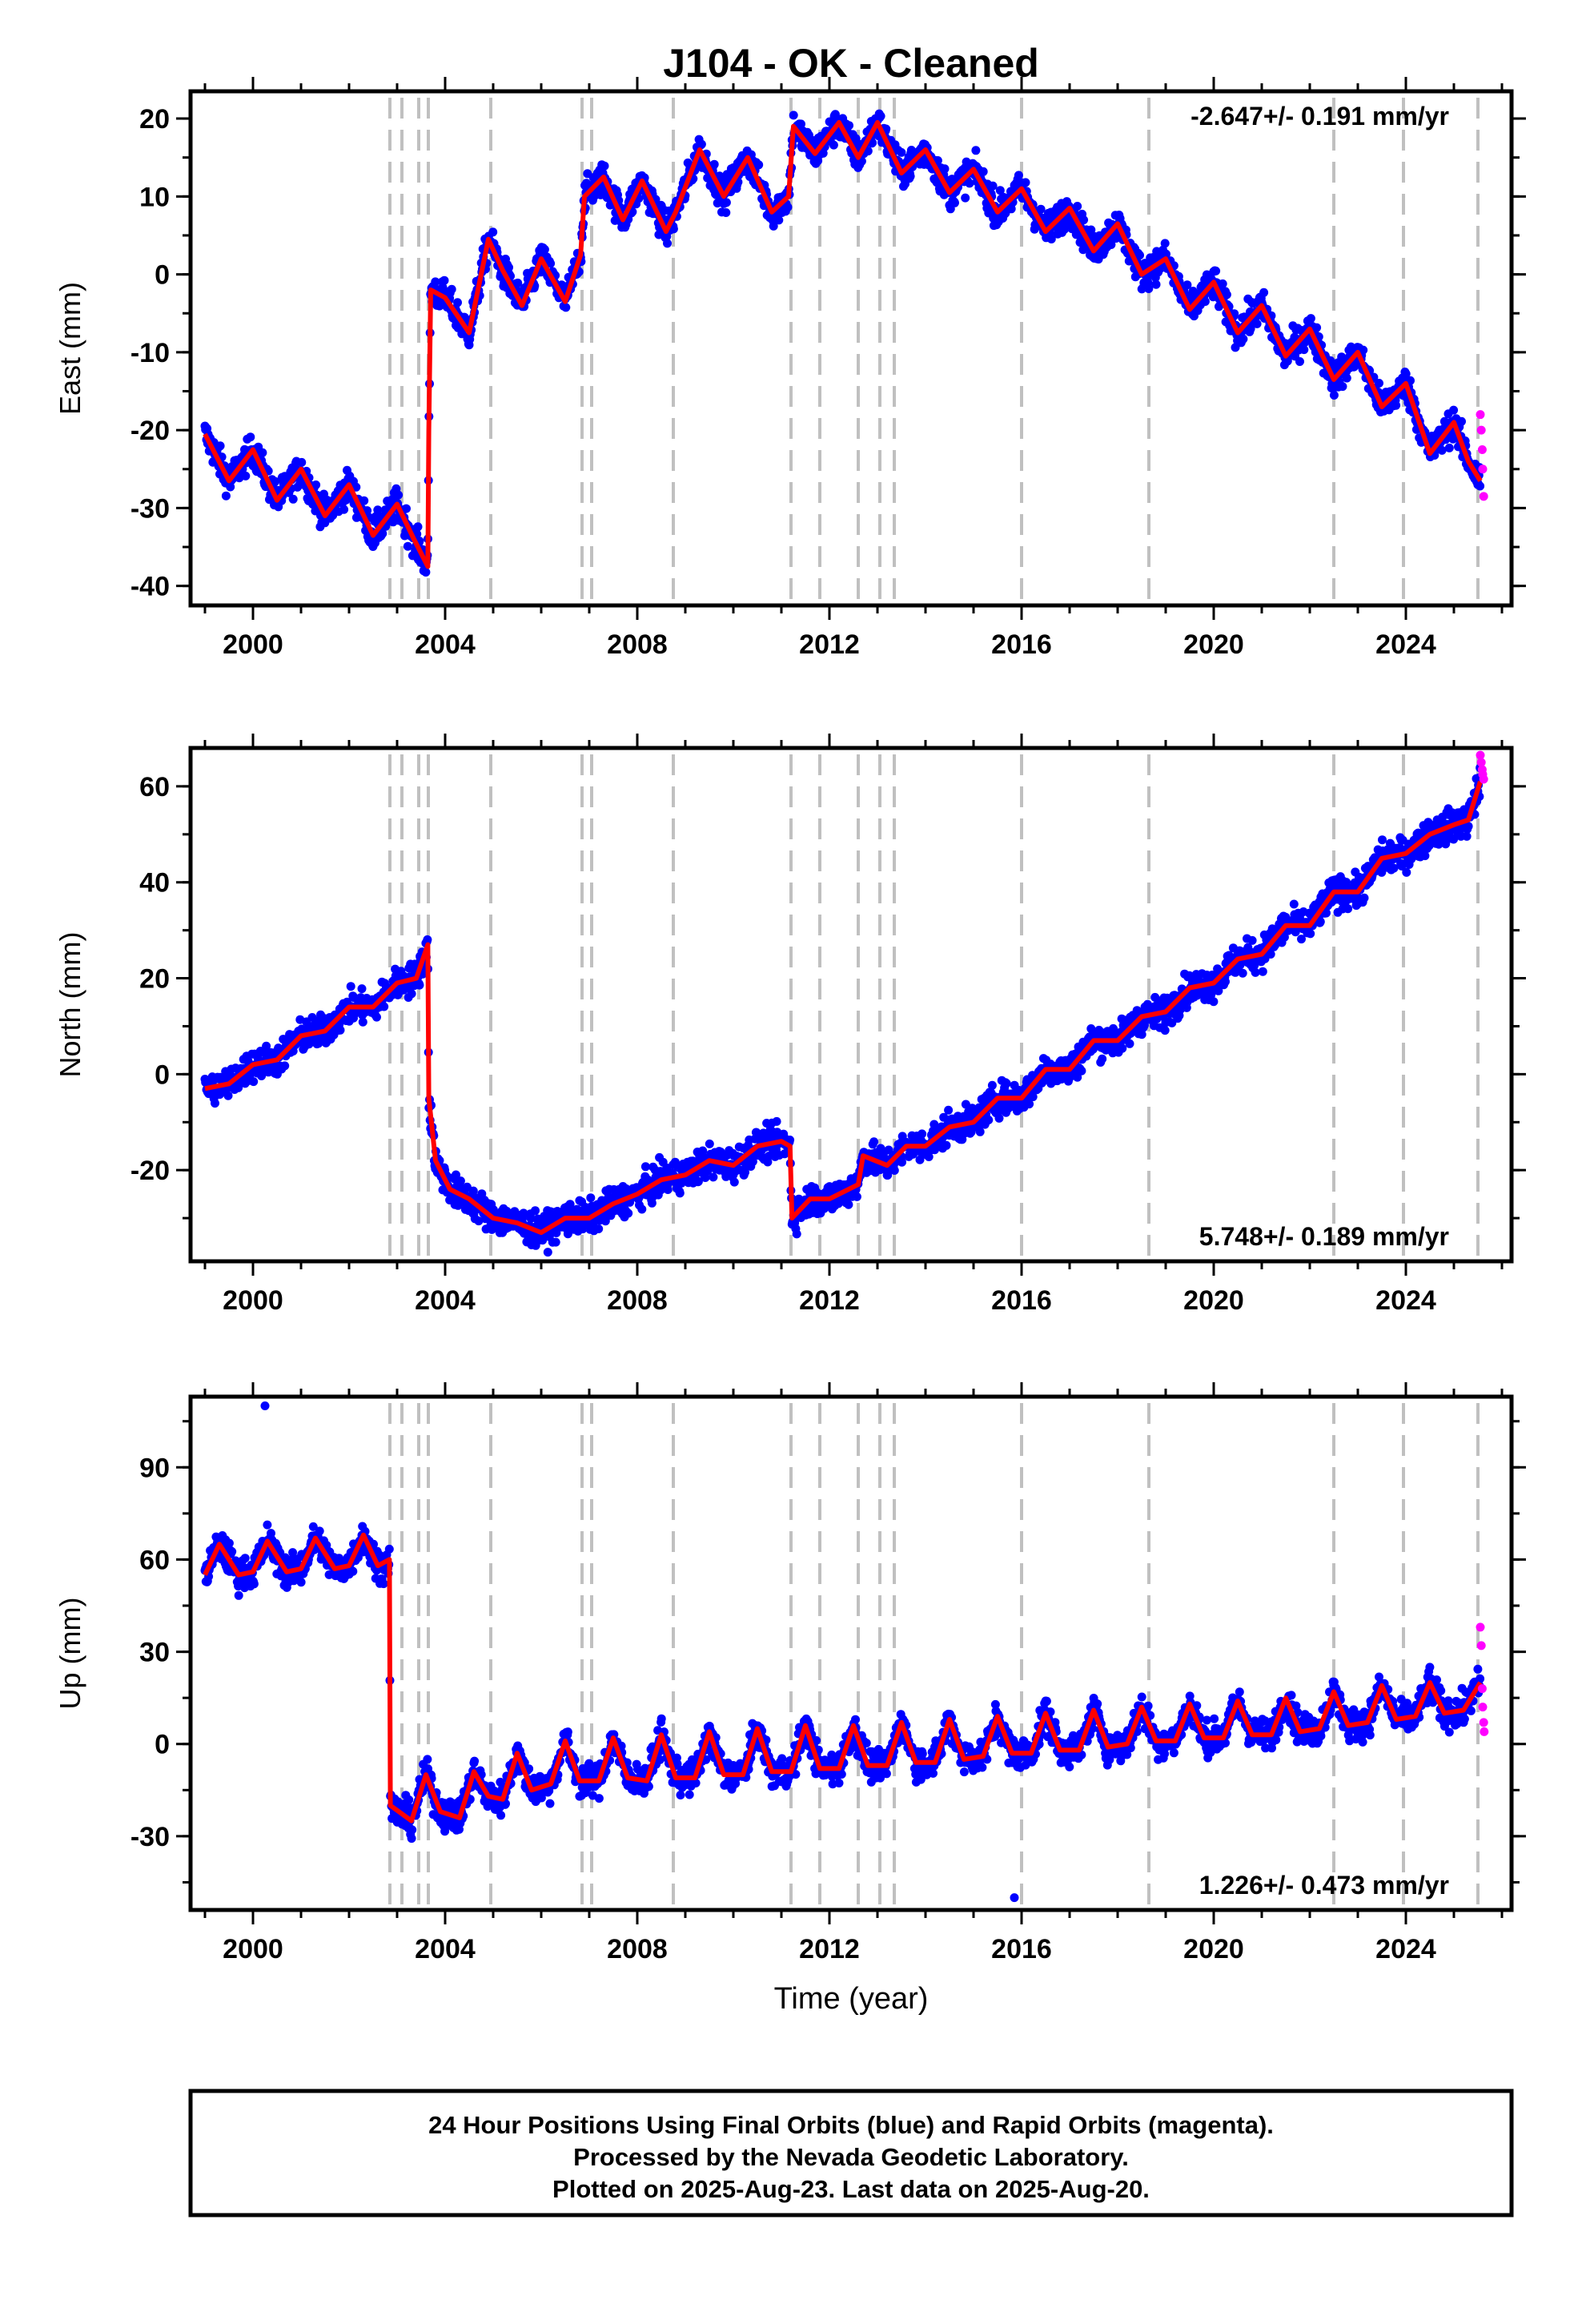  Describe the element at coordinates (445, 644) in the screenshot. I see `x-tick-label: 2004` at that location.